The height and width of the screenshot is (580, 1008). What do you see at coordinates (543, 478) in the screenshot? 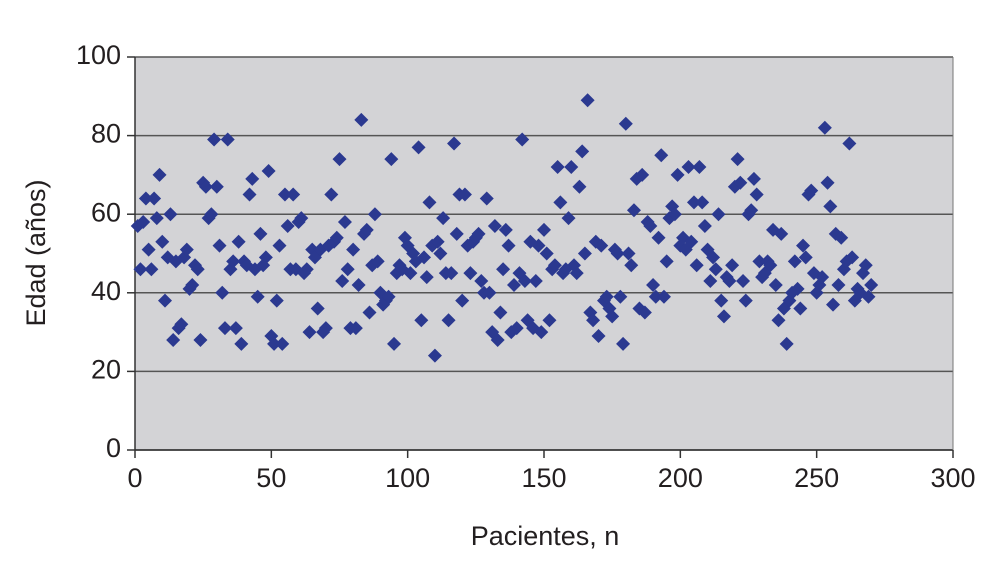
I see `x-tick-label: 150` at bounding box center [543, 478].